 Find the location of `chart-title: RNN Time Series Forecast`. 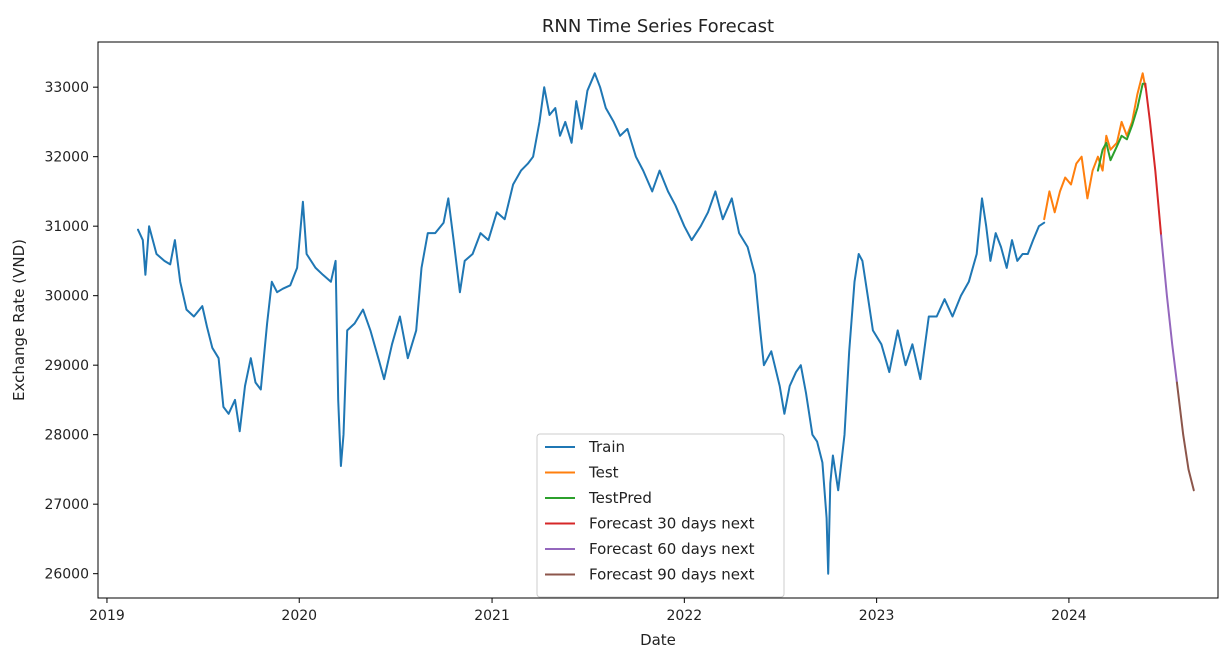

chart-title: RNN Time Series Forecast is located at coordinates (658, 26).